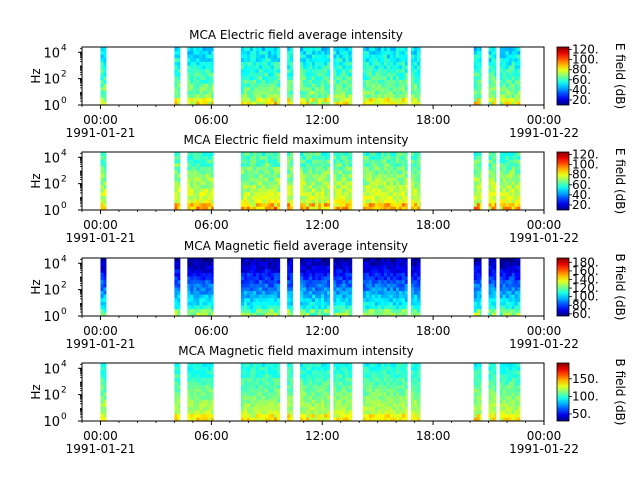  I want to click on y-tick-label: 10, so click(51, 53).